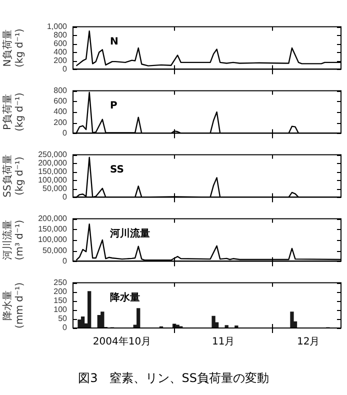  I want to click on y-tick-label: 150, so click(61, 301).